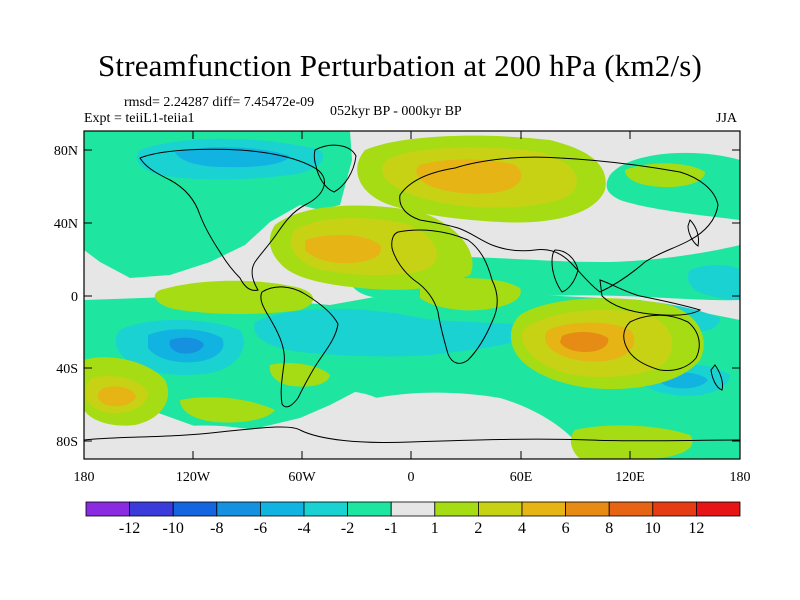 This screenshot has width=800, height=600. I want to click on colorbar-label: -4, so click(303, 528).